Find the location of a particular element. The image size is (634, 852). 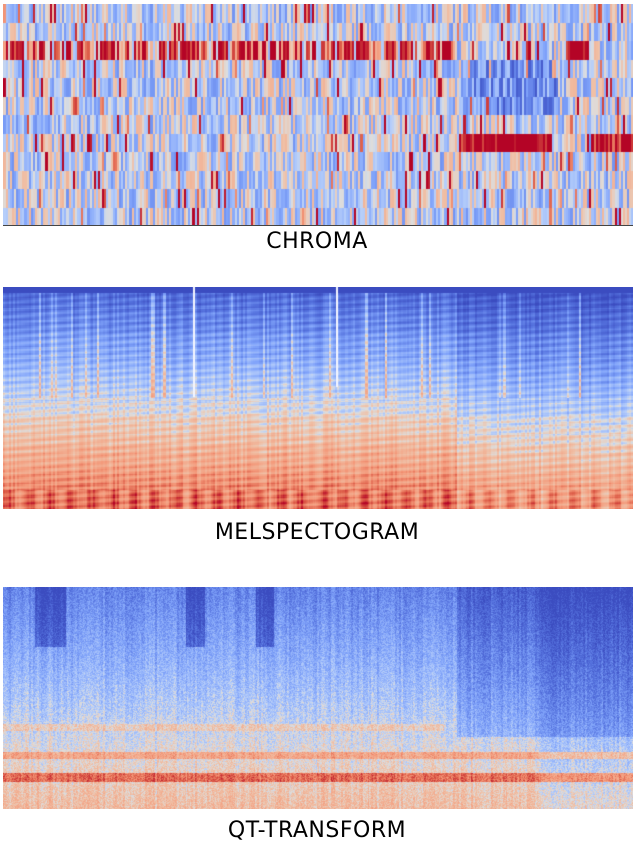

chroma-title: CHROMA is located at coordinates (317, 241).